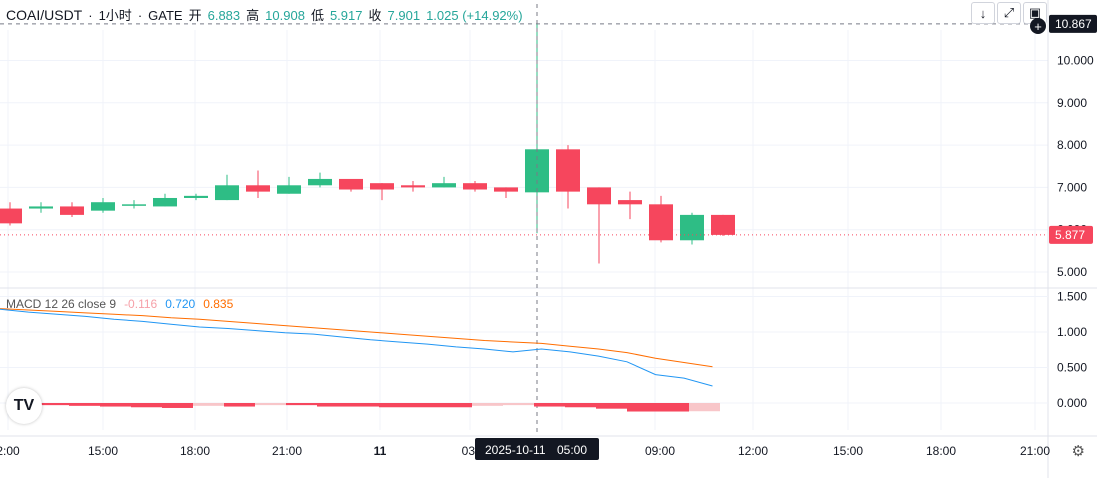 The width and height of the screenshot is (1097, 478). I want to click on close-label: 收, so click(375, 15).